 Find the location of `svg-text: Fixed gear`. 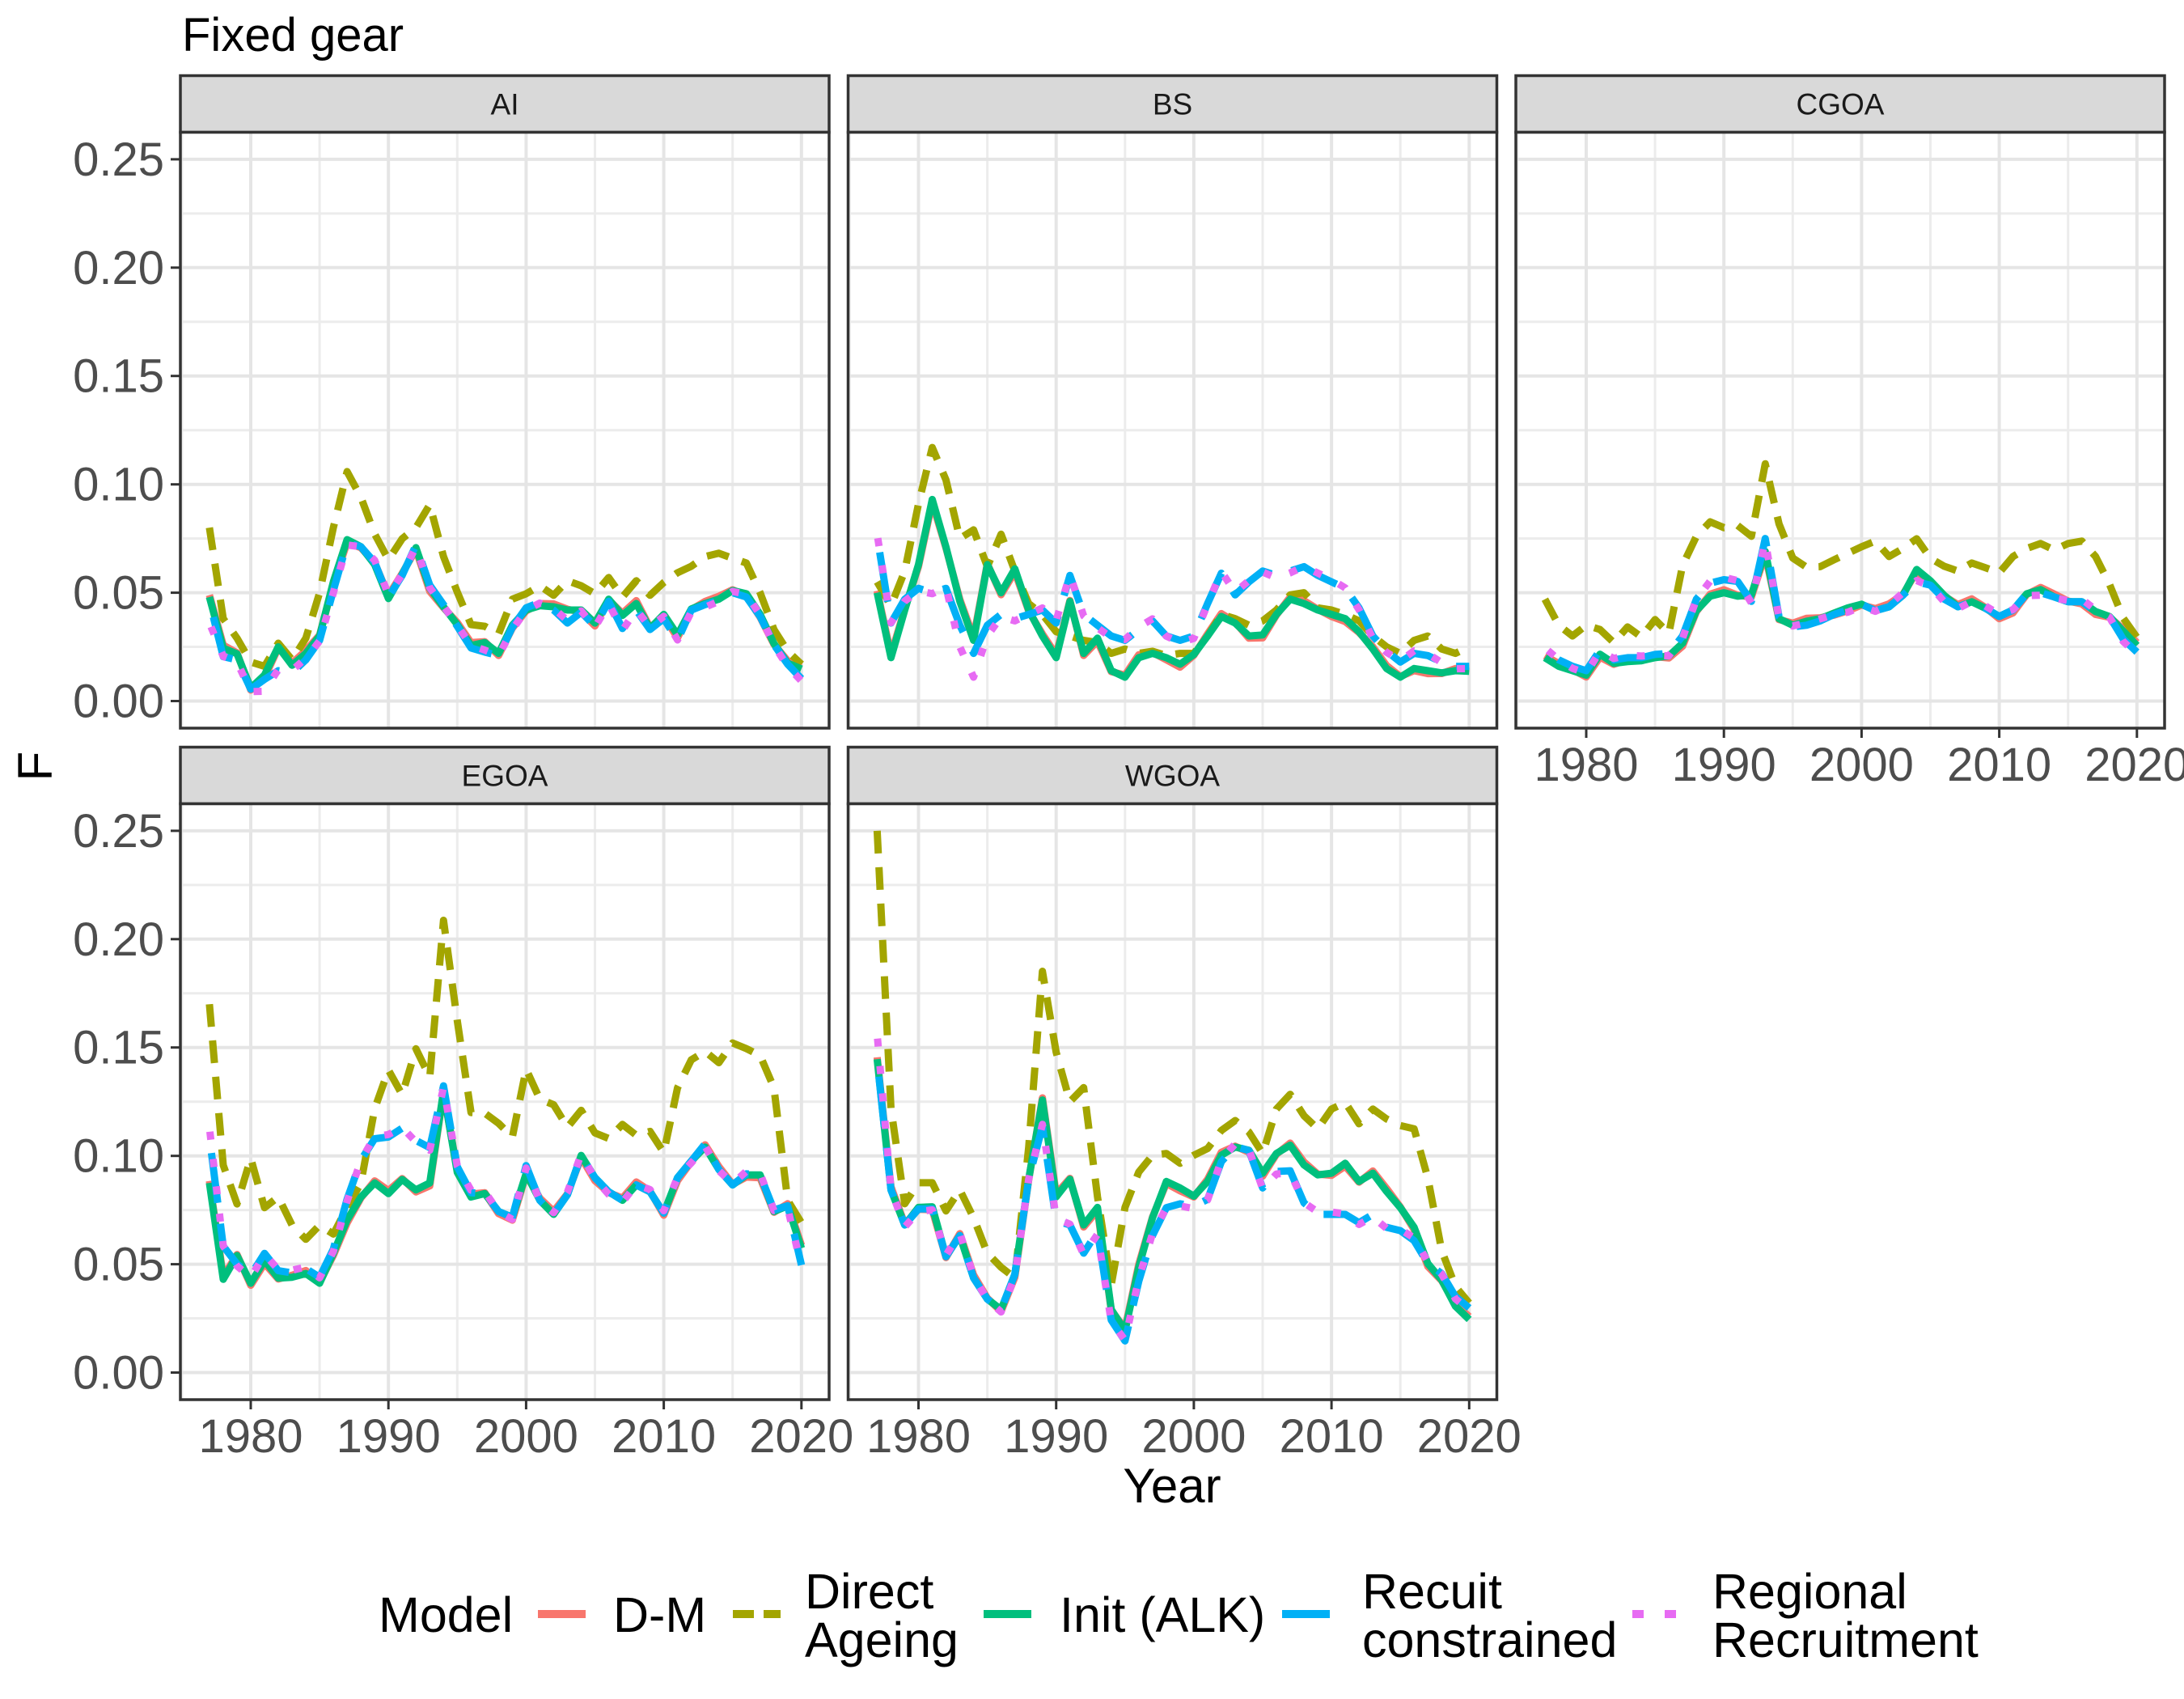

svg-text: Fixed gear is located at coordinates (293, 35).